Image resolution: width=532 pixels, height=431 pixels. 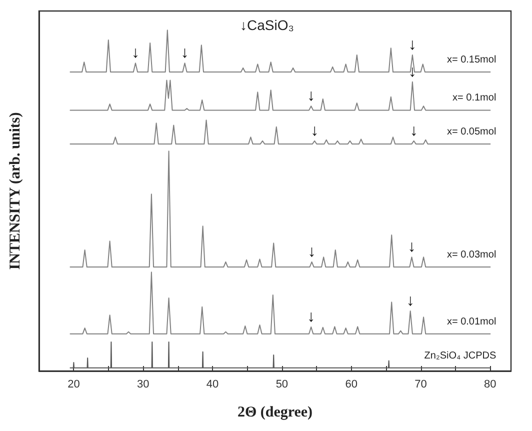 What do you see at coordinates (420, 384) in the screenshot?
I see `x-tick-label: 70` at bounding box center [420, 384].